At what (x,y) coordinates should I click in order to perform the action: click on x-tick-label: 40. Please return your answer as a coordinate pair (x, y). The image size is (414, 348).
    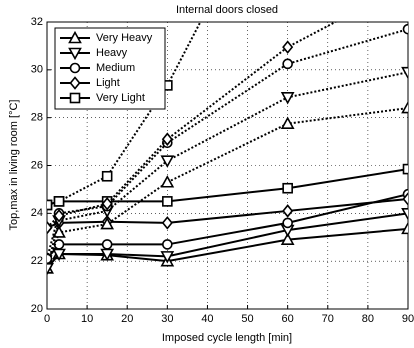
    Looking at the image, I should click on (207, 319).